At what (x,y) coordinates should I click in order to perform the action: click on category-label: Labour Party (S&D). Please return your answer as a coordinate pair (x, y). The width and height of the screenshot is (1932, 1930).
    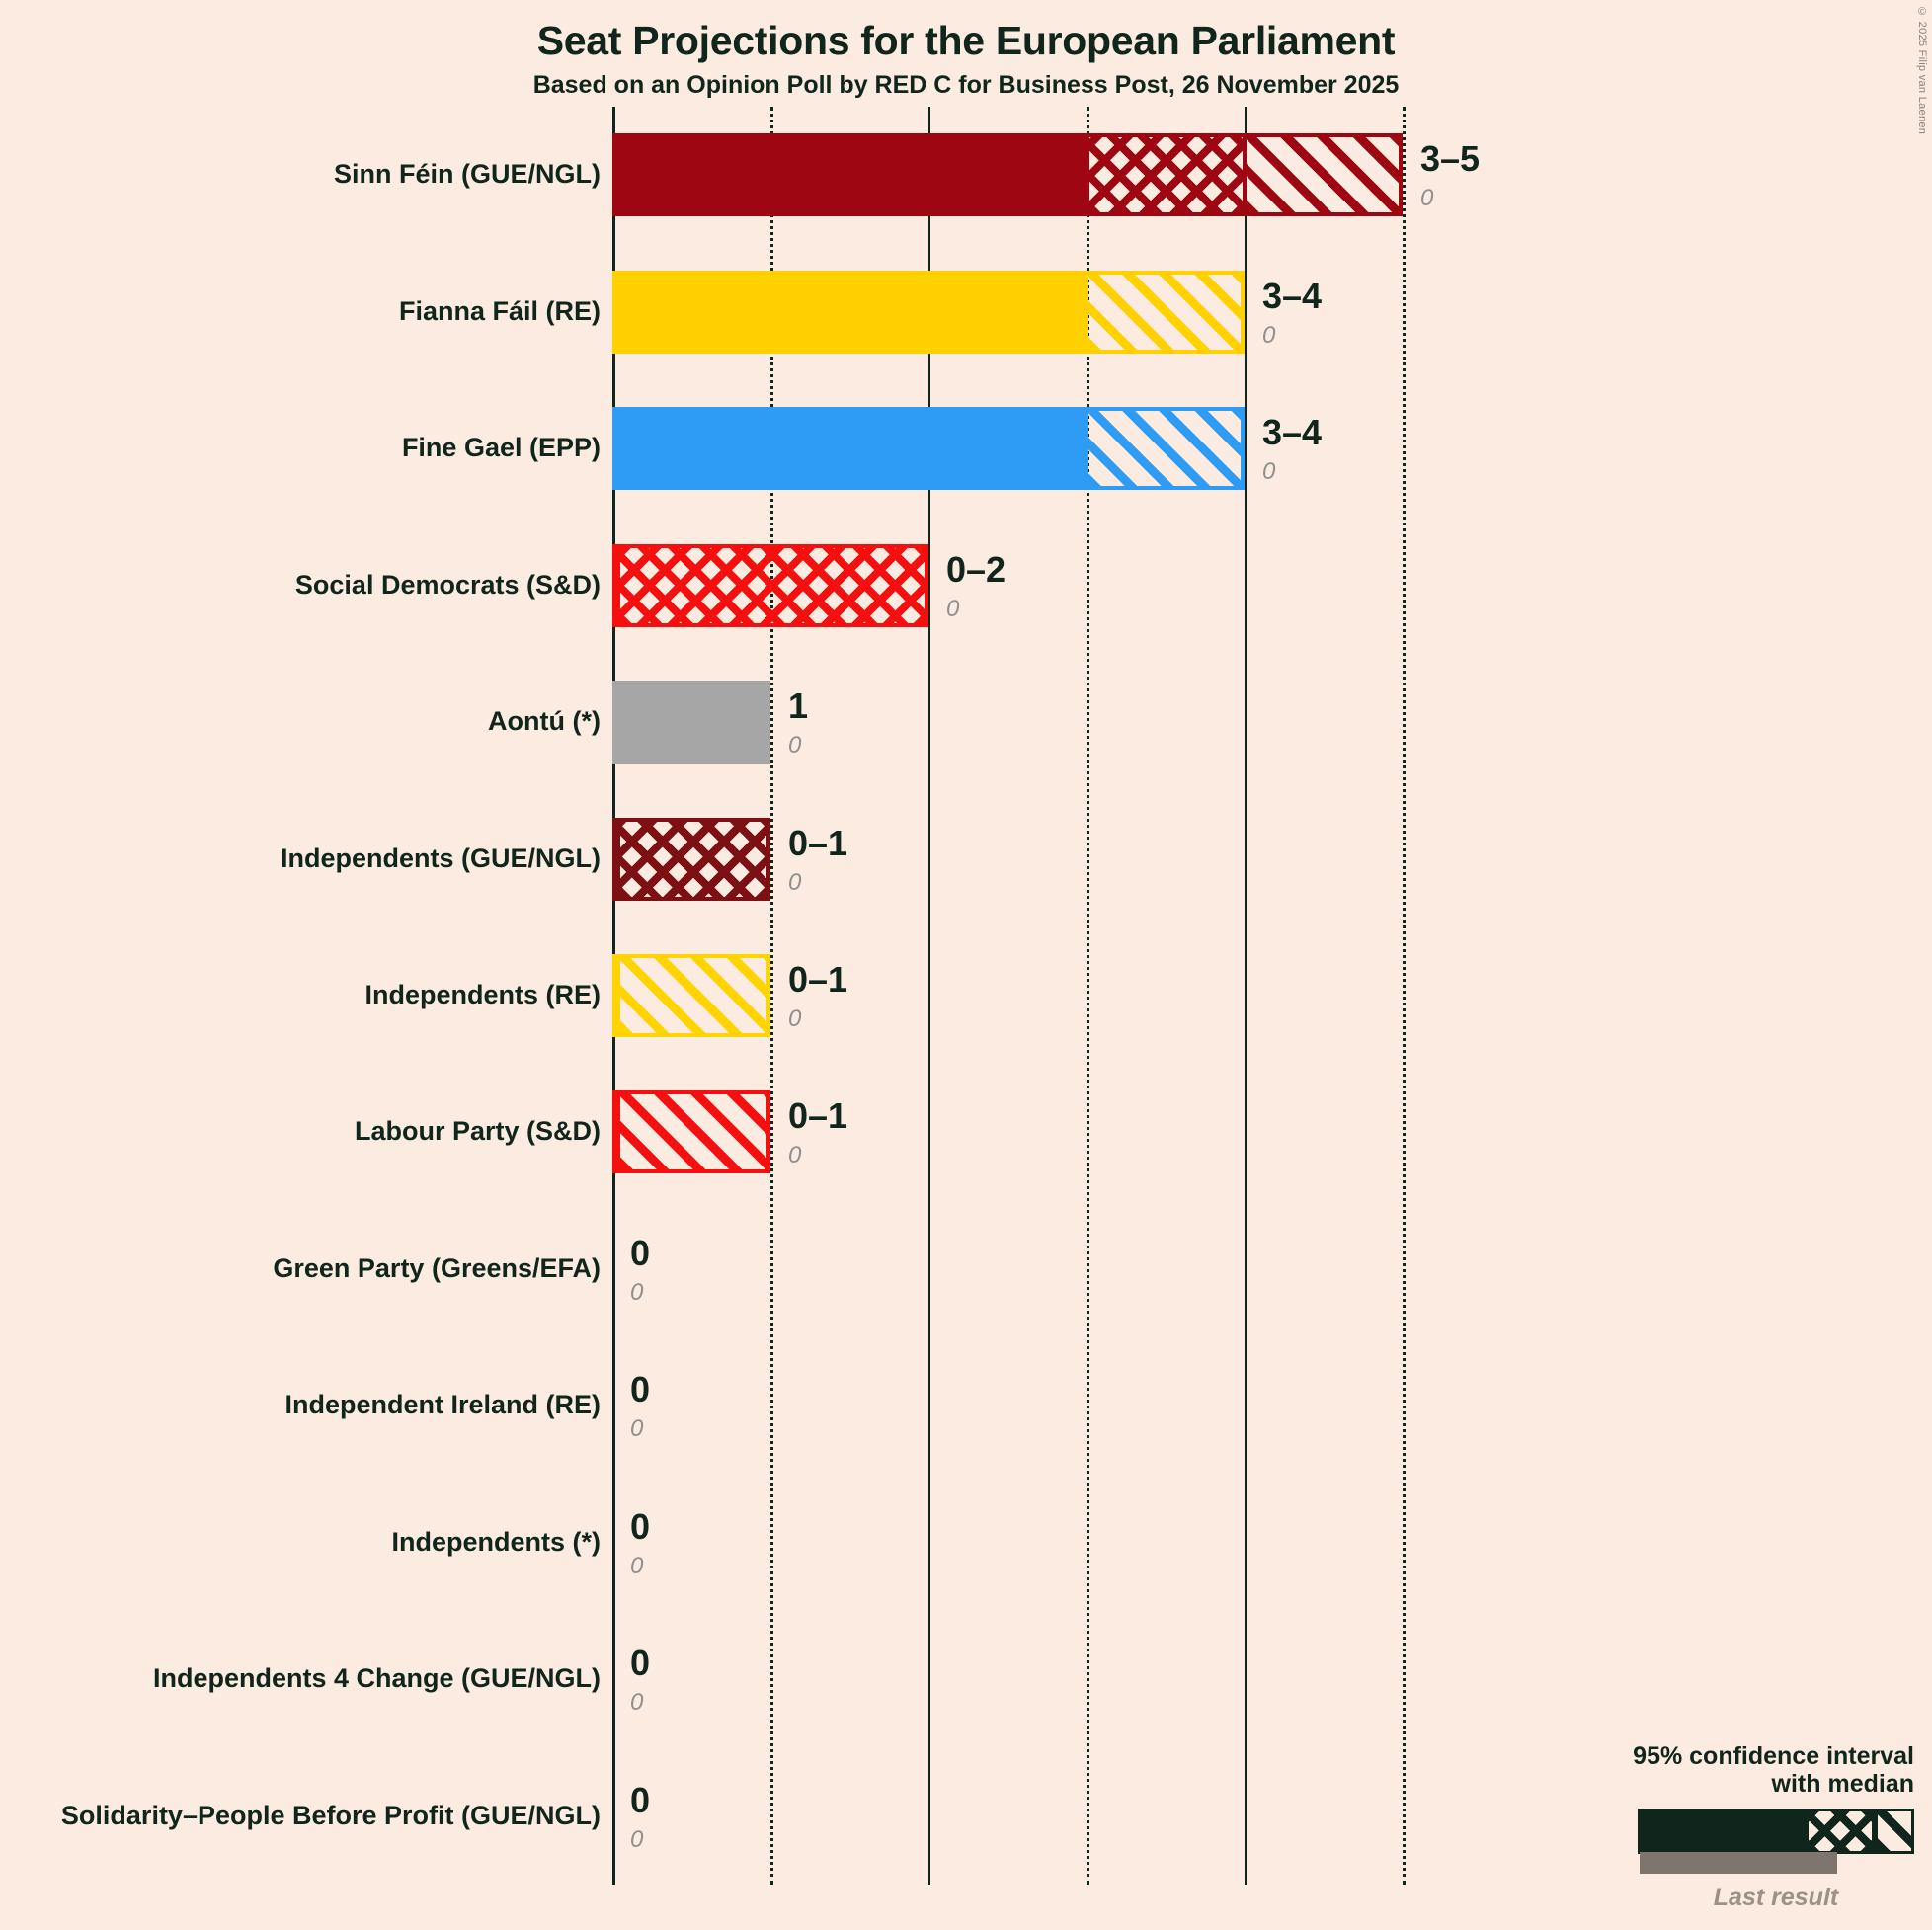
    Looking at the image, I should click on (477, 1131).